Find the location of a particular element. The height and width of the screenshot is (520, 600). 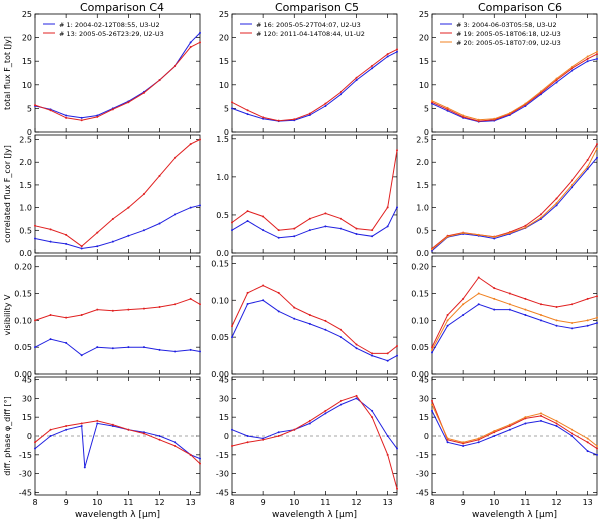

y-tick-label: 5 is located at coordinates (226, 108).